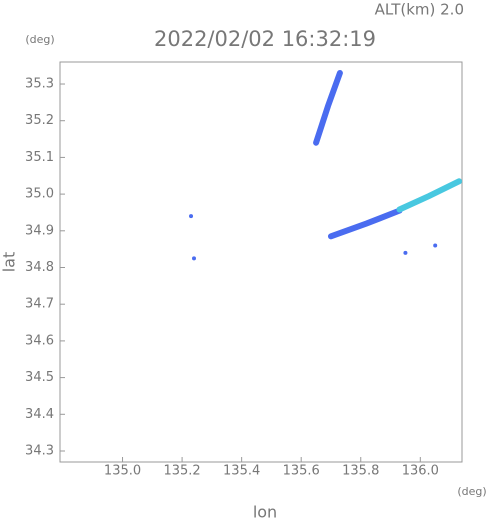 This screenshot has width=491, height=521. Describe the element at coordinates (471, 491) in the screenshot. I see `x-unit: (deg)` at that location.